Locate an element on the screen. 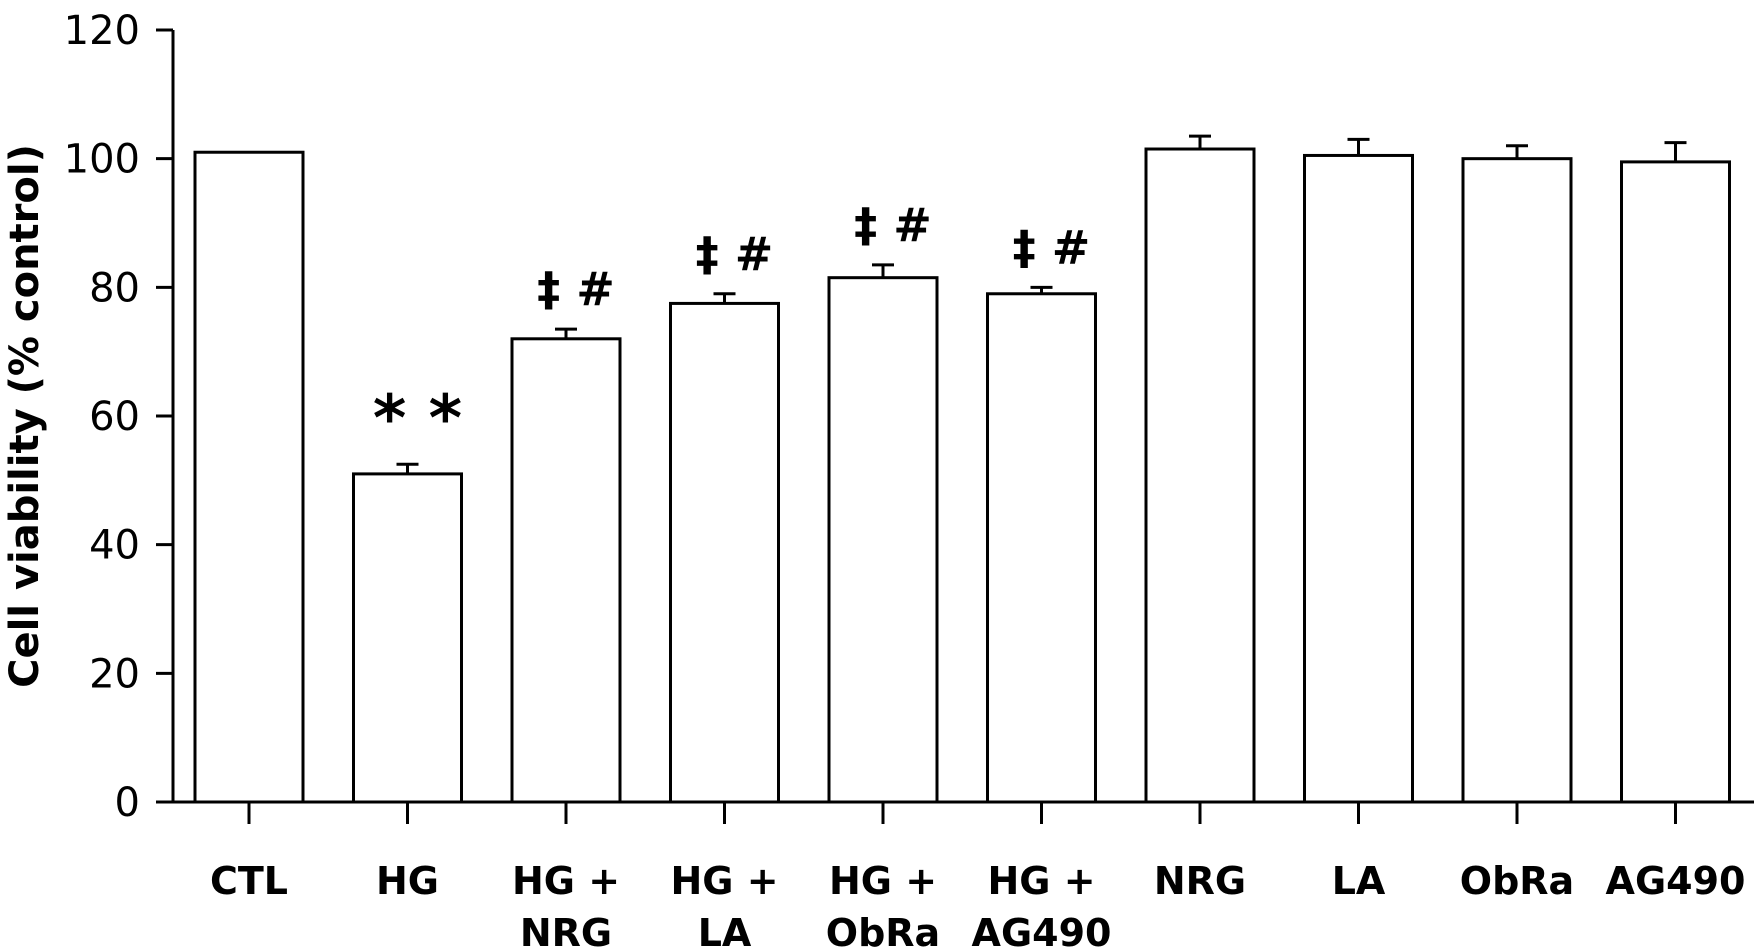  x-category-label: NRG is located at coordinates (1200, 881).